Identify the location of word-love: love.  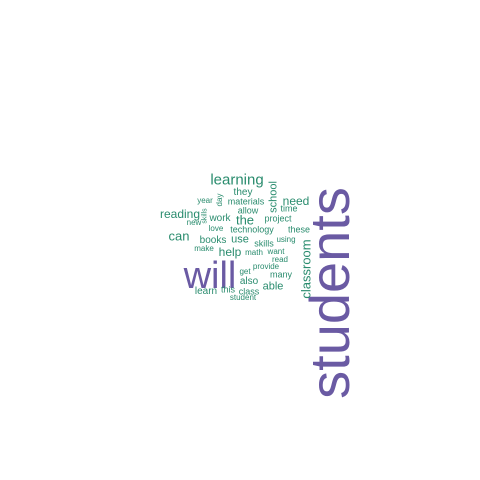
(216, 228).